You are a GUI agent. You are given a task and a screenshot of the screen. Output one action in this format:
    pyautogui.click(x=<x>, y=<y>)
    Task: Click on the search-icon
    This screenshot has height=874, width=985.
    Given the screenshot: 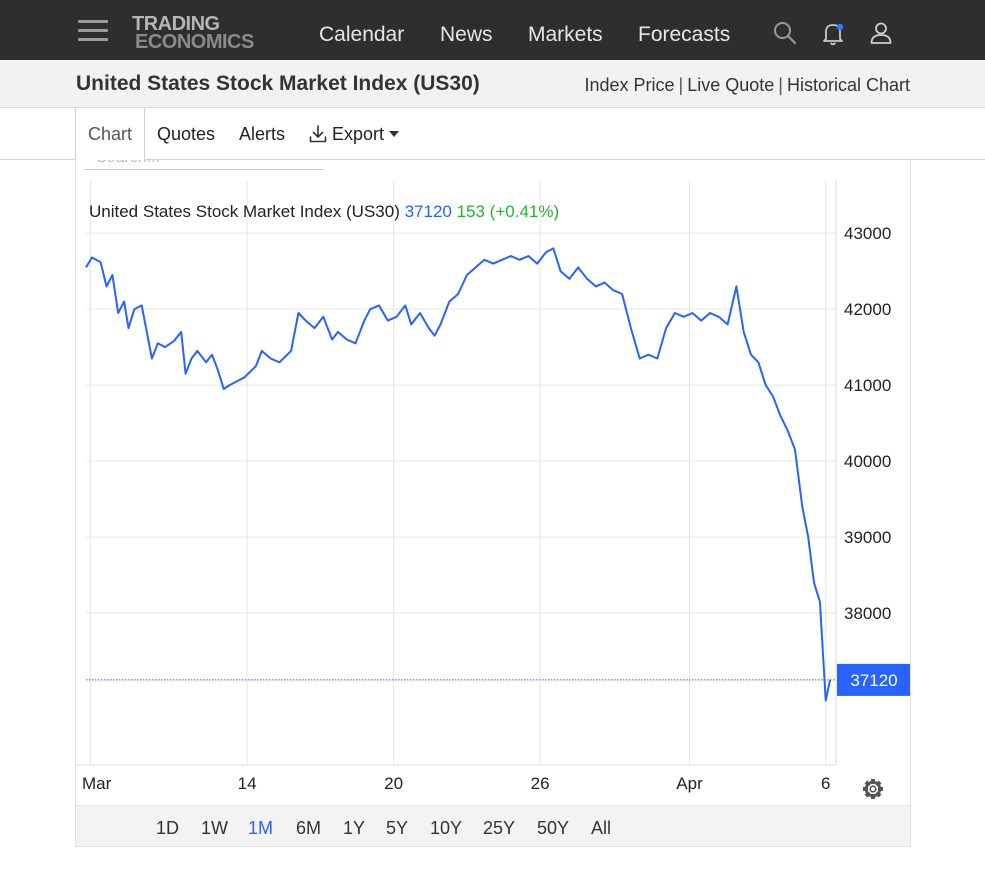 What is the action you would take?
    pyautogui.click(x=785, y=33)
    